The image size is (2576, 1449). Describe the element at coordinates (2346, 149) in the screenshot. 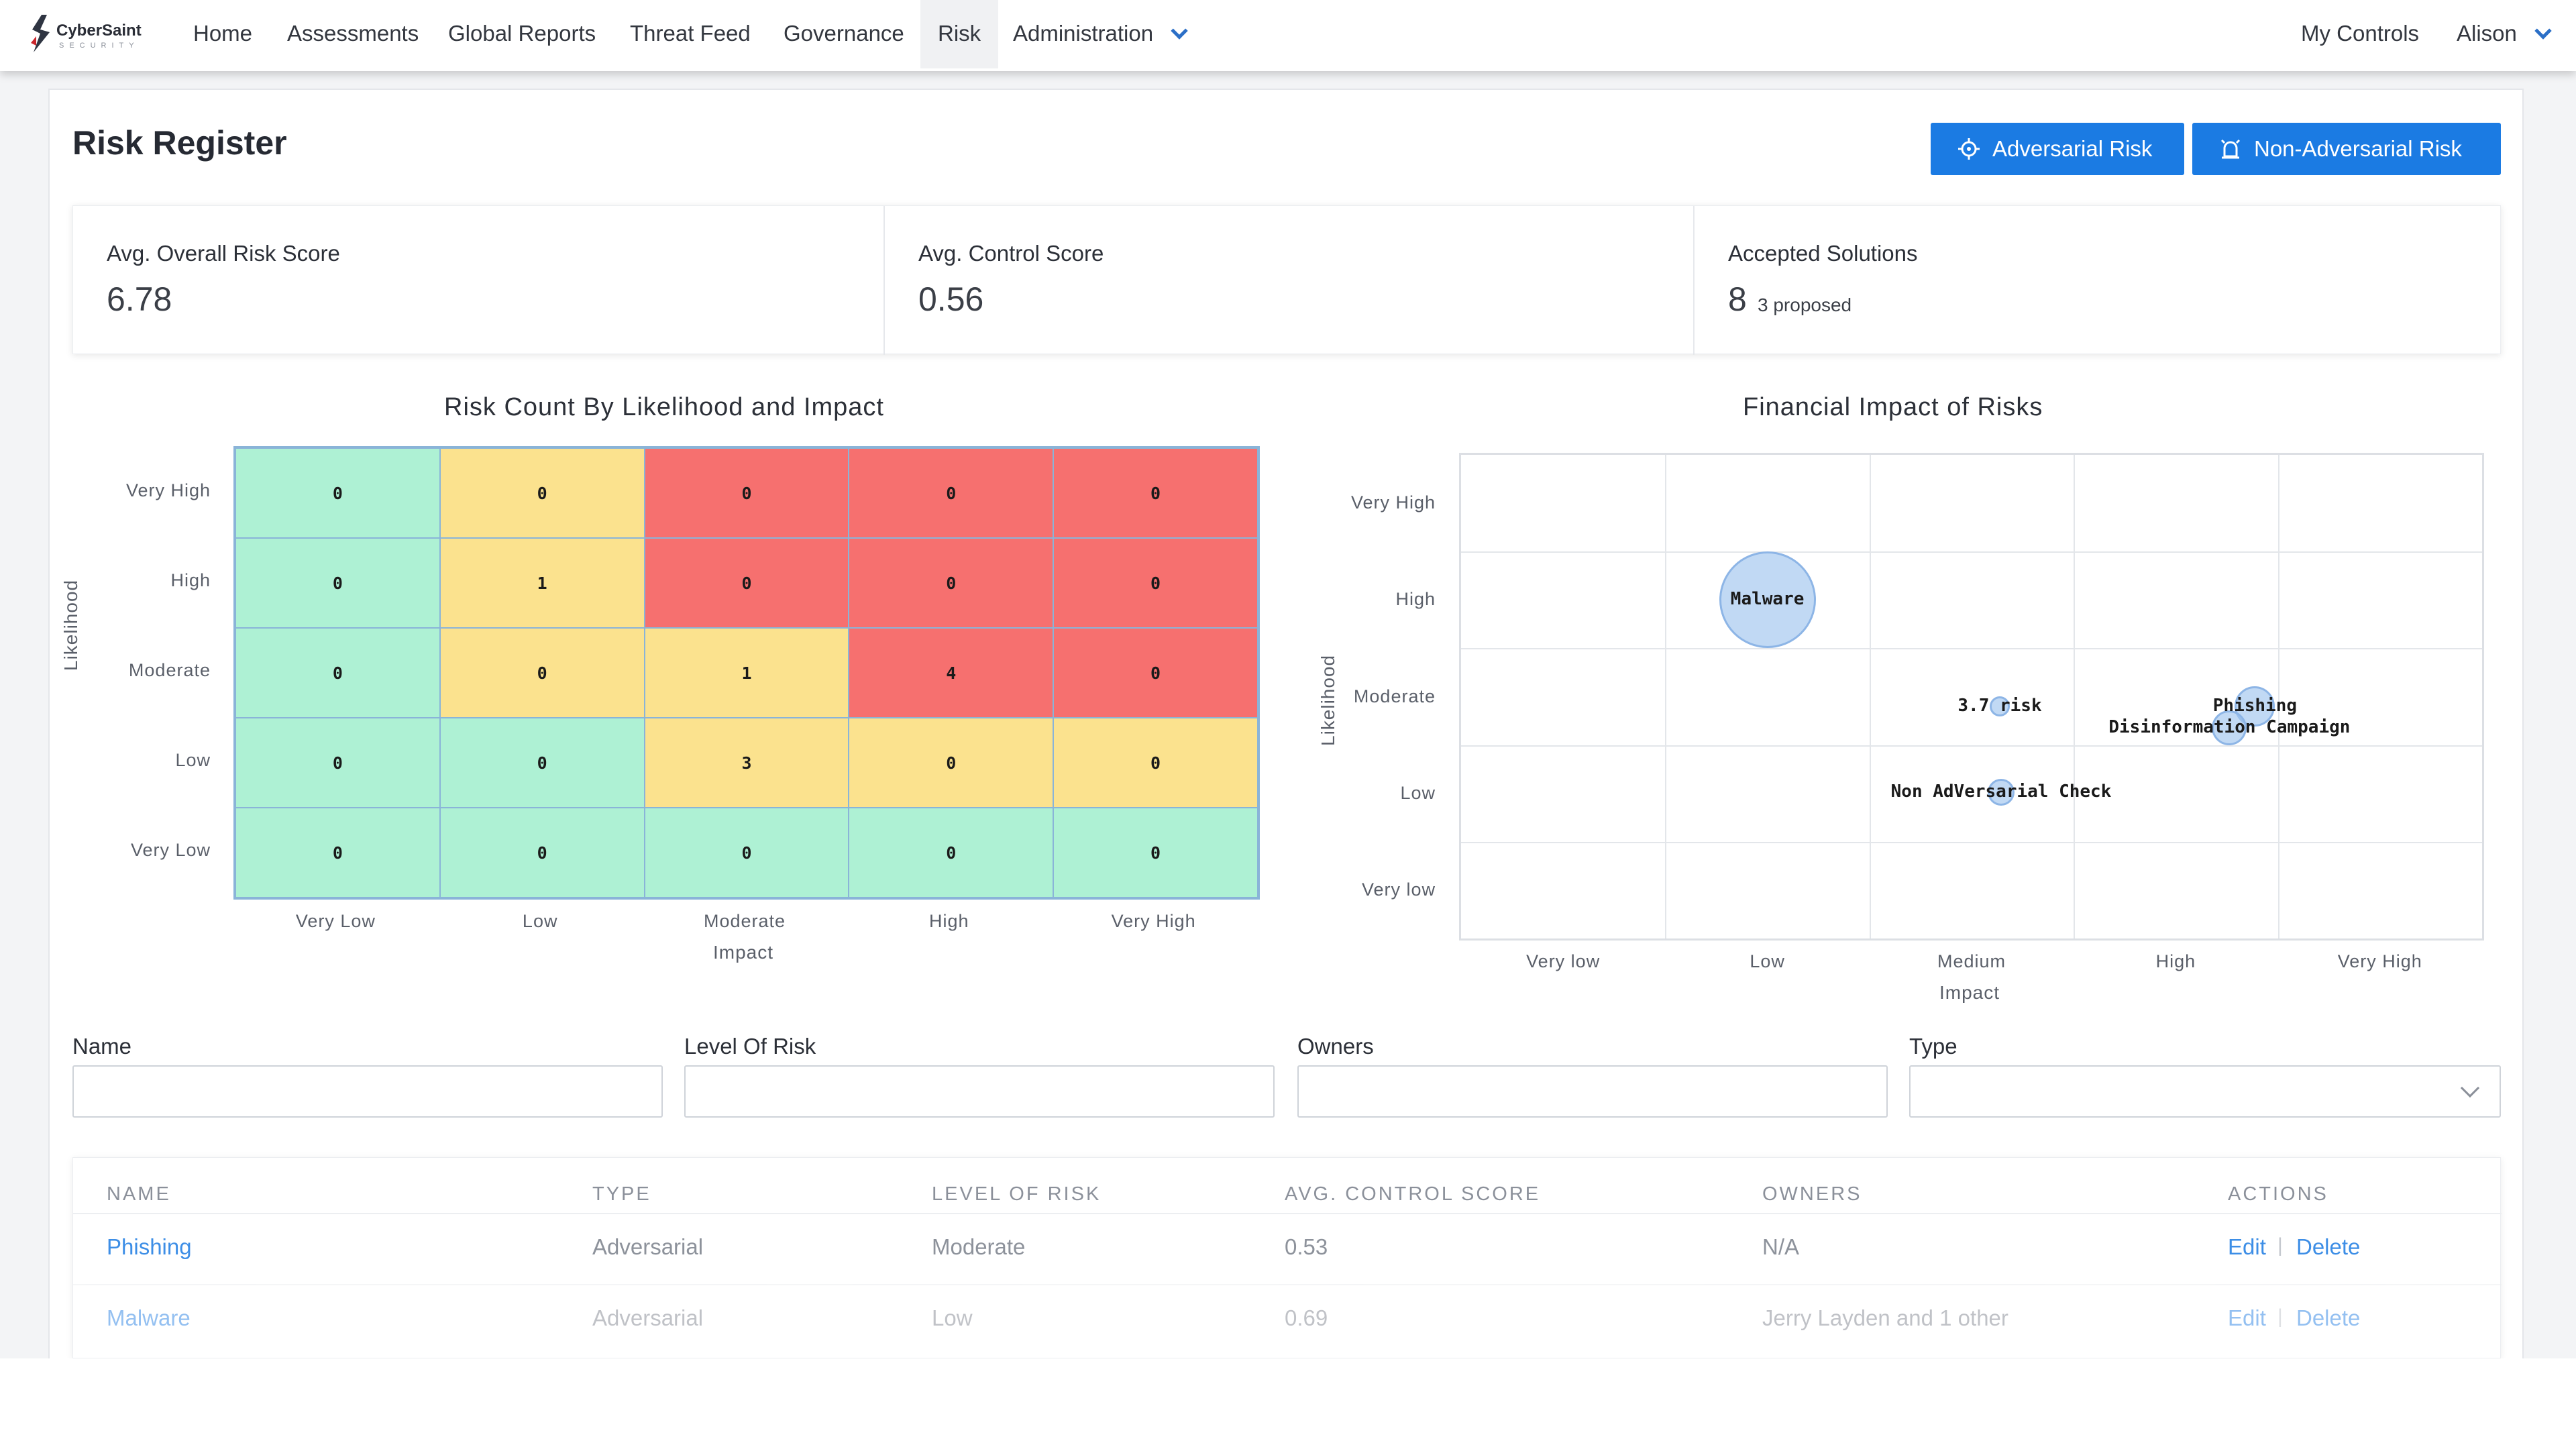

I see `non-adversarial-risk-button: Non-Adversarial Risk` at that location.